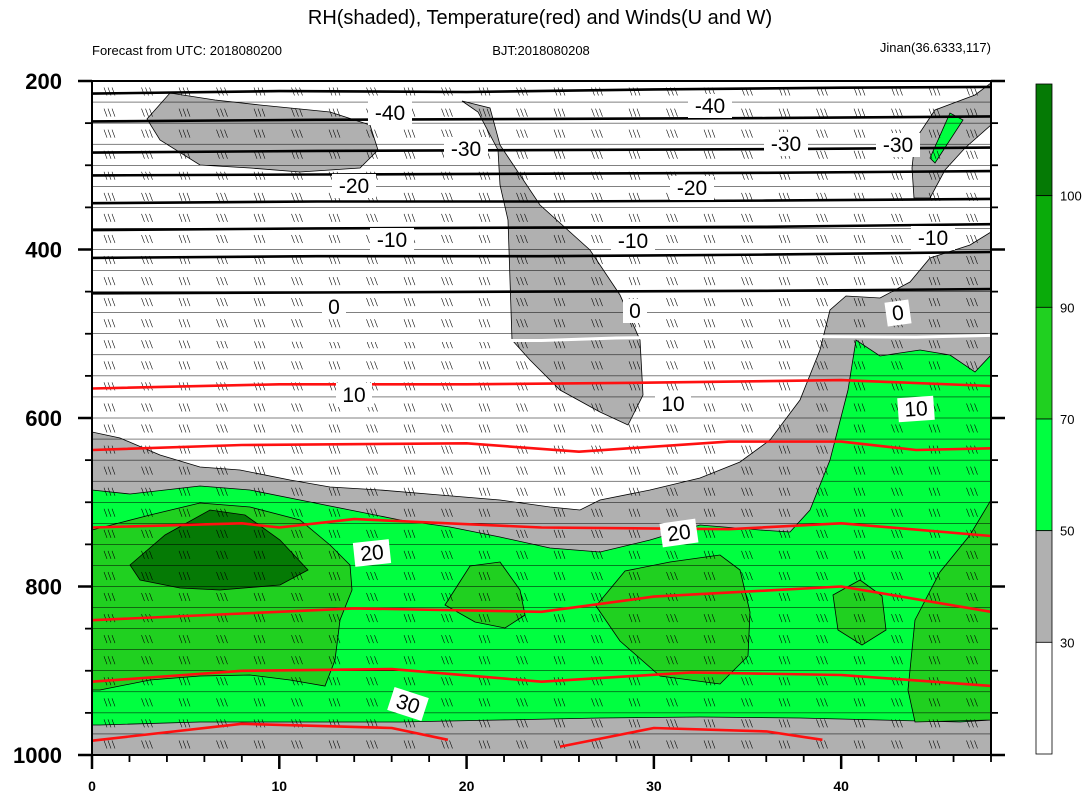 The image size is (1087, 806). What do you see at coordinates (540, 774) in the screenshot?
I see `x-axis: 0 10 20 30 40` at bounding box center [540, 774].